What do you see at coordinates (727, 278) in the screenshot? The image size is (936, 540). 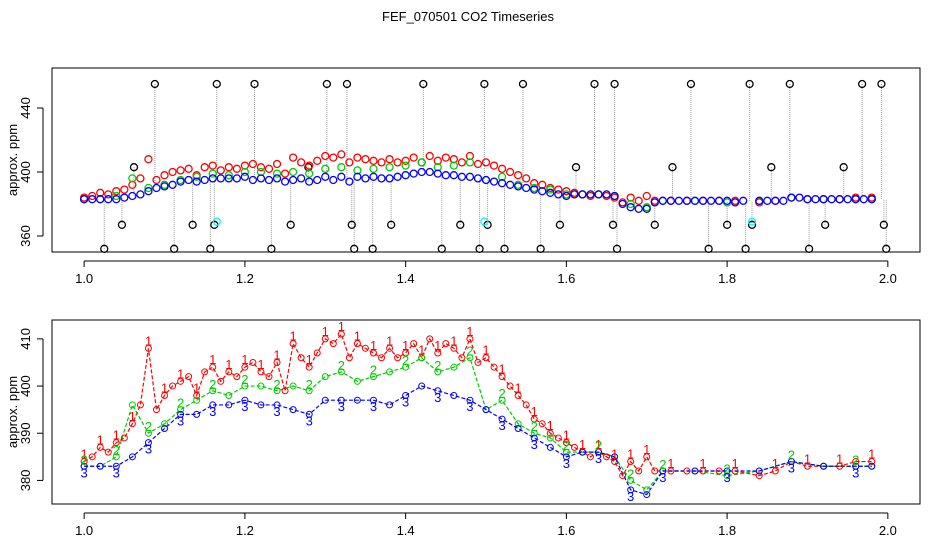 I see `x-tick-label: 1.8` at bounding box center [727, 278].